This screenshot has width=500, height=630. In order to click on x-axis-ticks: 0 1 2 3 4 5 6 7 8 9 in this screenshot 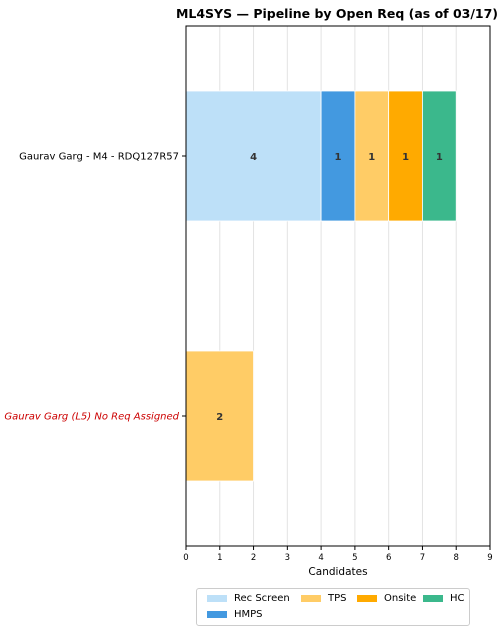, I will do `click(338, 554)`.